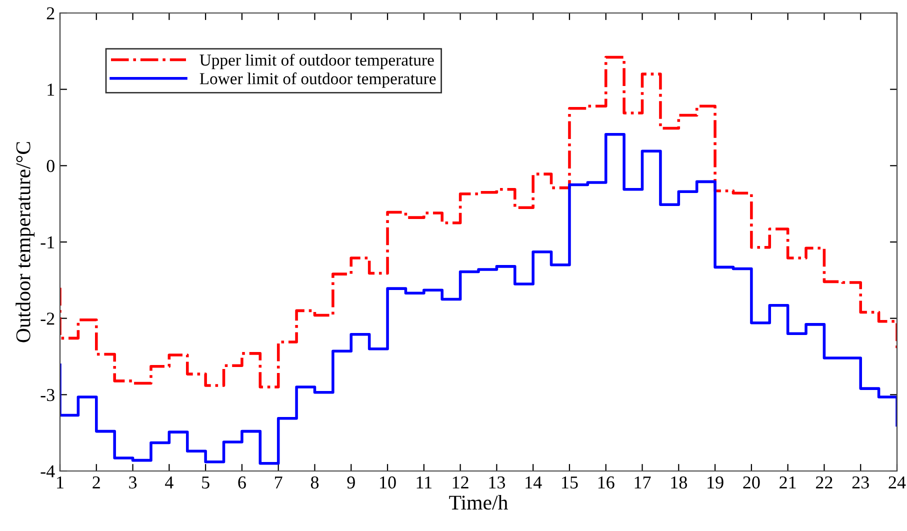  Describe the element at coordinates (751, 482) in the screenshot. I see `x-tick-label: 20` at that location.